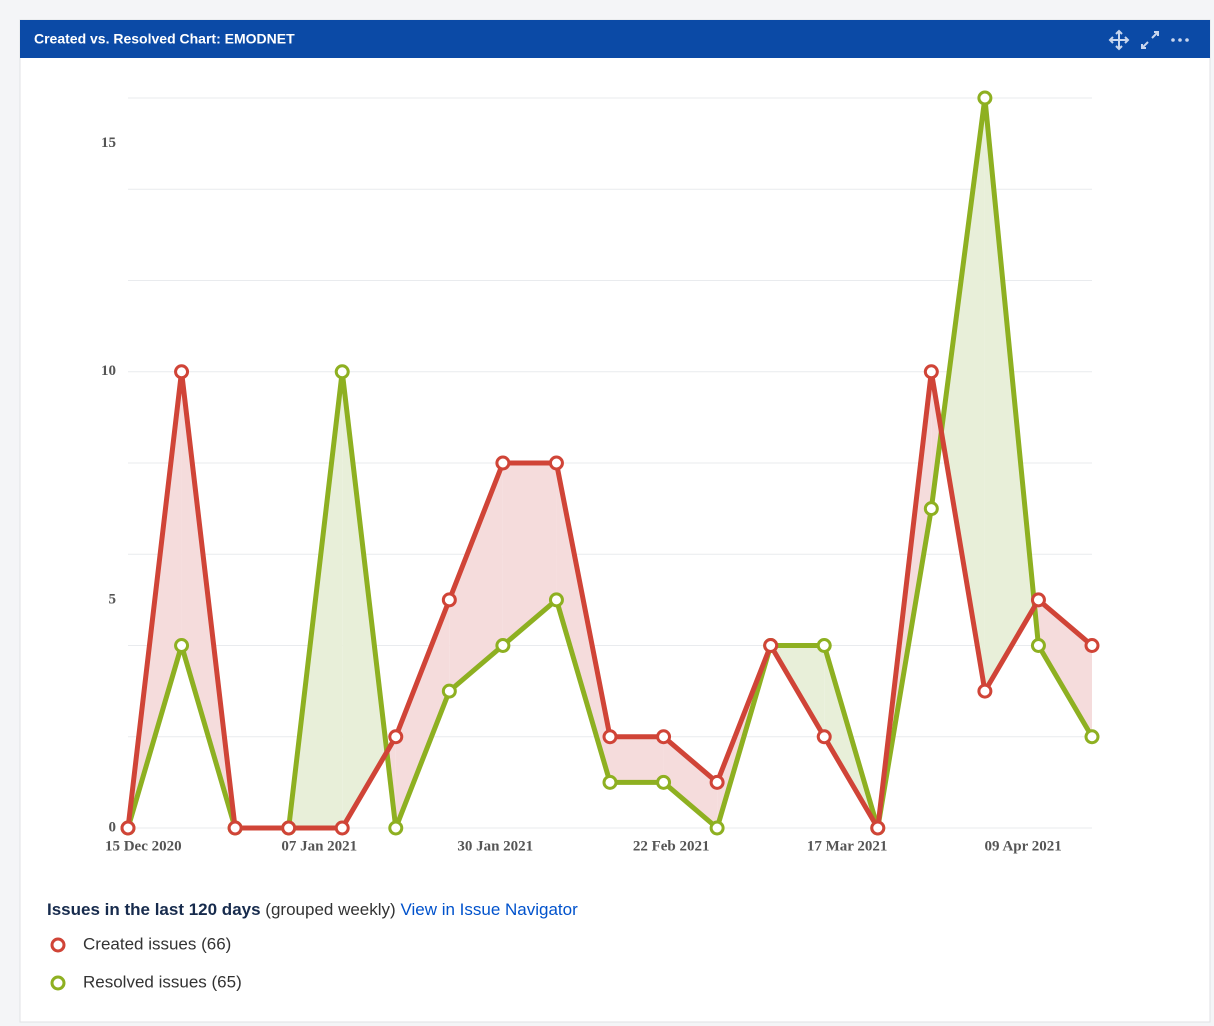 This screenshot has width=1214, height=1026. What do you see at coordinates (319, 846) in the screenshot?
I see `x-tick-label: 07 Jan 2021` at bounding box center [319, 846].